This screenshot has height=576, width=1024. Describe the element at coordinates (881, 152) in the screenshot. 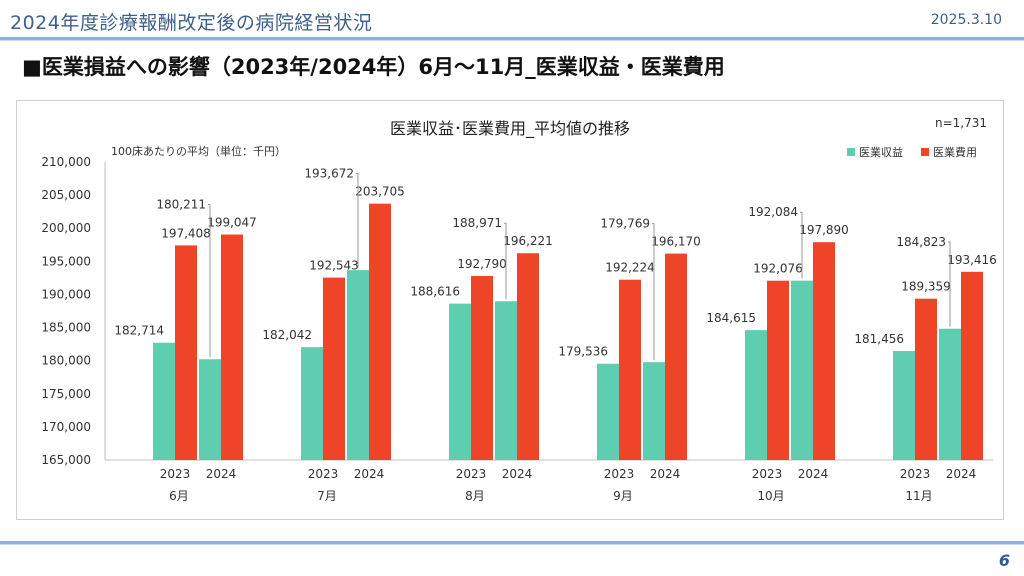

I see `legend-label-revenue: 医業収益` at that location.